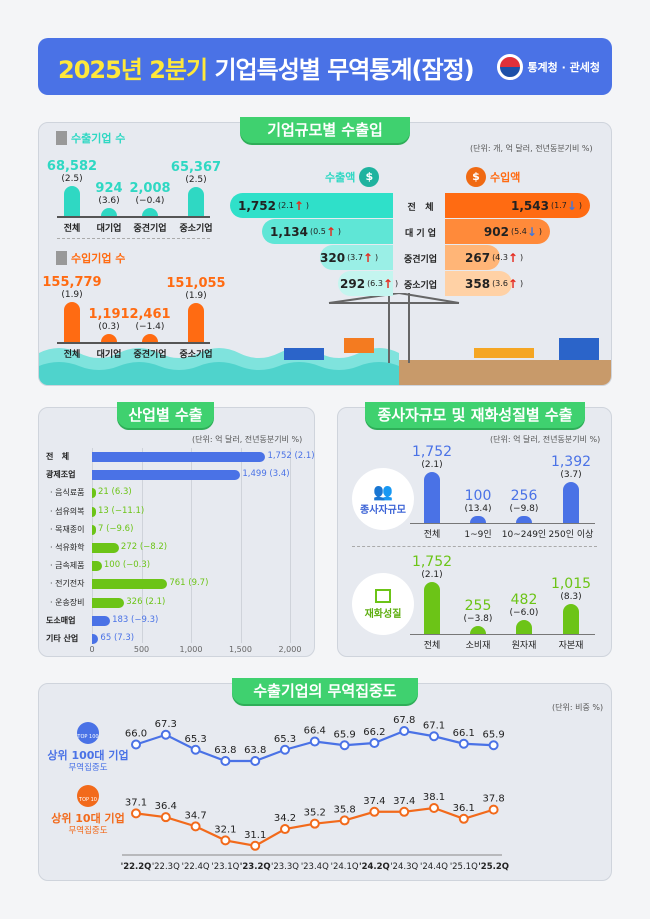 This screenshot has width=650, height=919. I want to click on data-label: 66.4, so click(315, 731).